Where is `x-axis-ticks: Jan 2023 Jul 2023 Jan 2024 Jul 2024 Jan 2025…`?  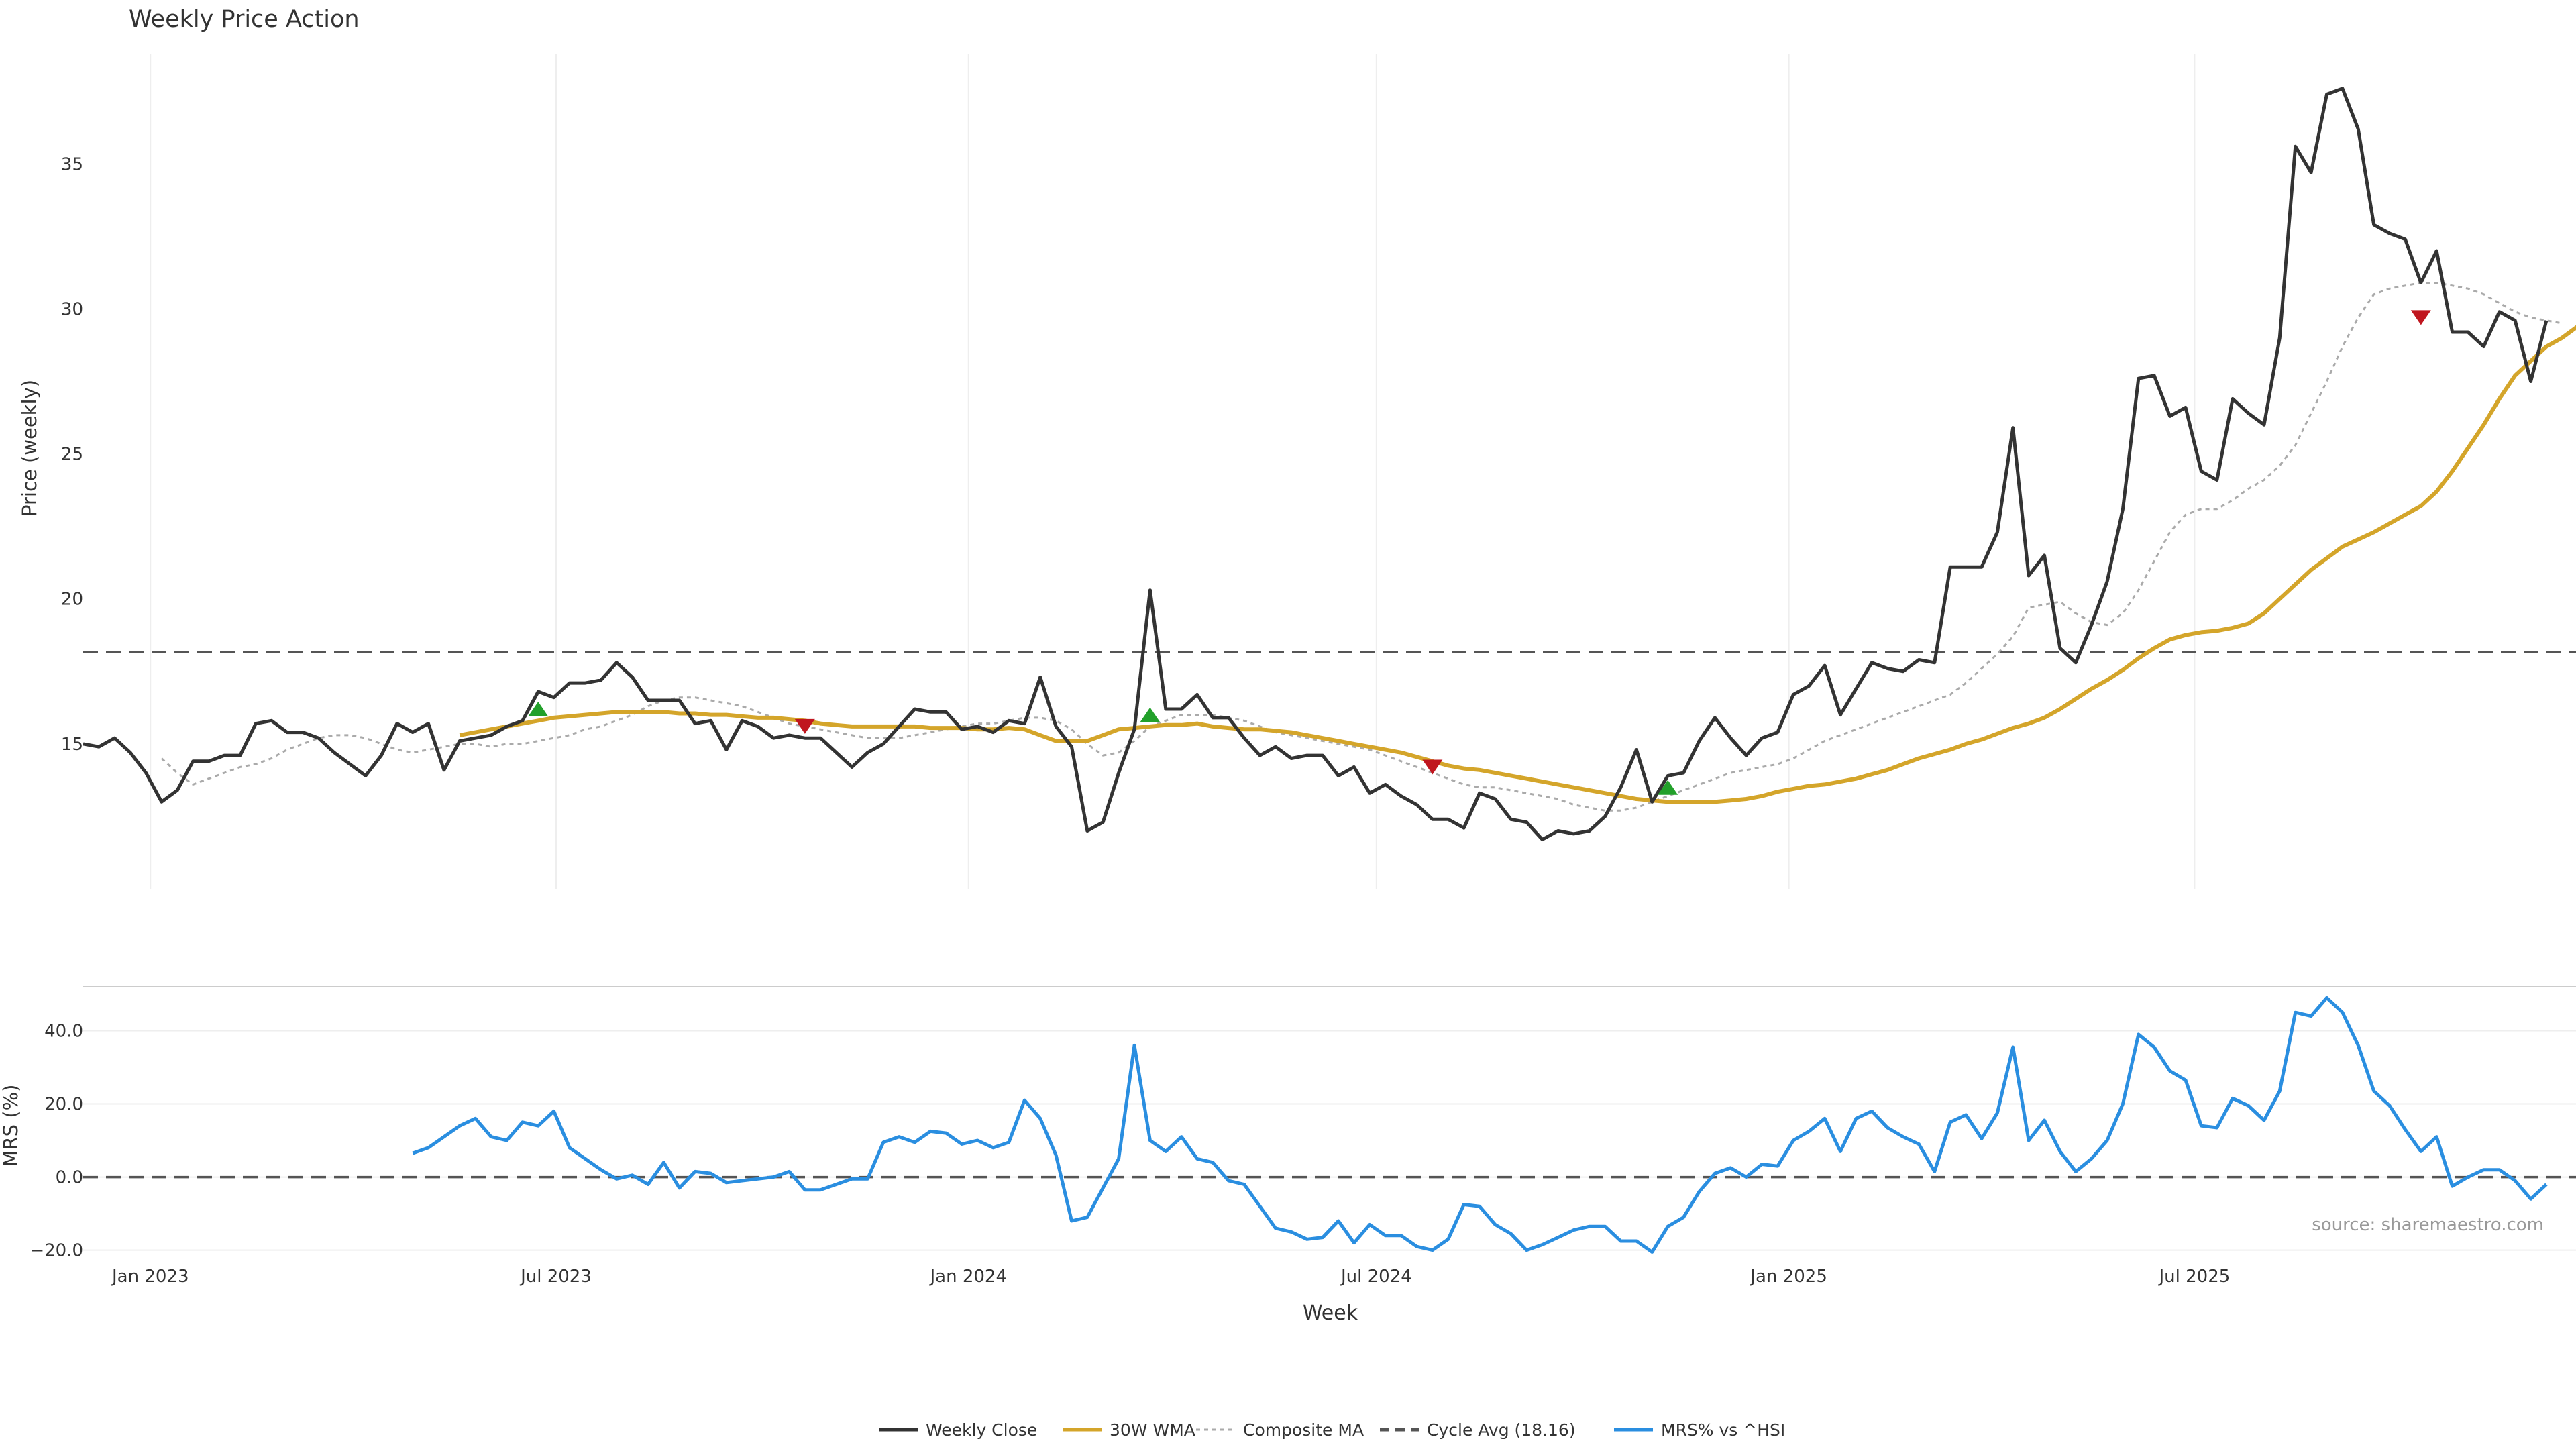
x-axis-ticks: Jan 2023 Jul 2023 Jan 2024 Jul 2024 Jan 2025… is located at coordinates (1170, 1277).